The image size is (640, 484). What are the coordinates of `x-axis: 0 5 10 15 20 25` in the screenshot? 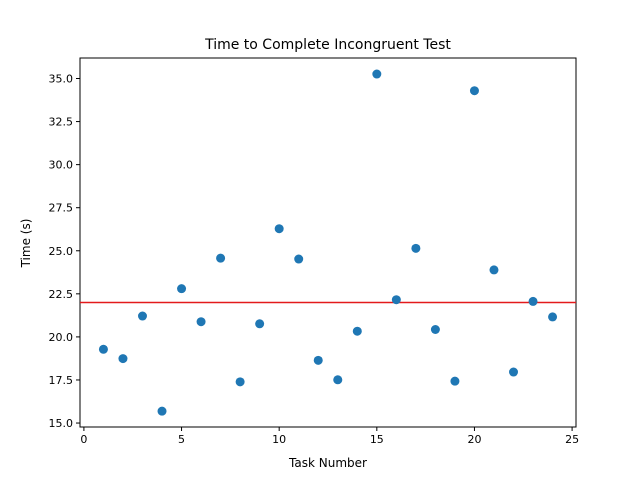 It's located at (329, 436).